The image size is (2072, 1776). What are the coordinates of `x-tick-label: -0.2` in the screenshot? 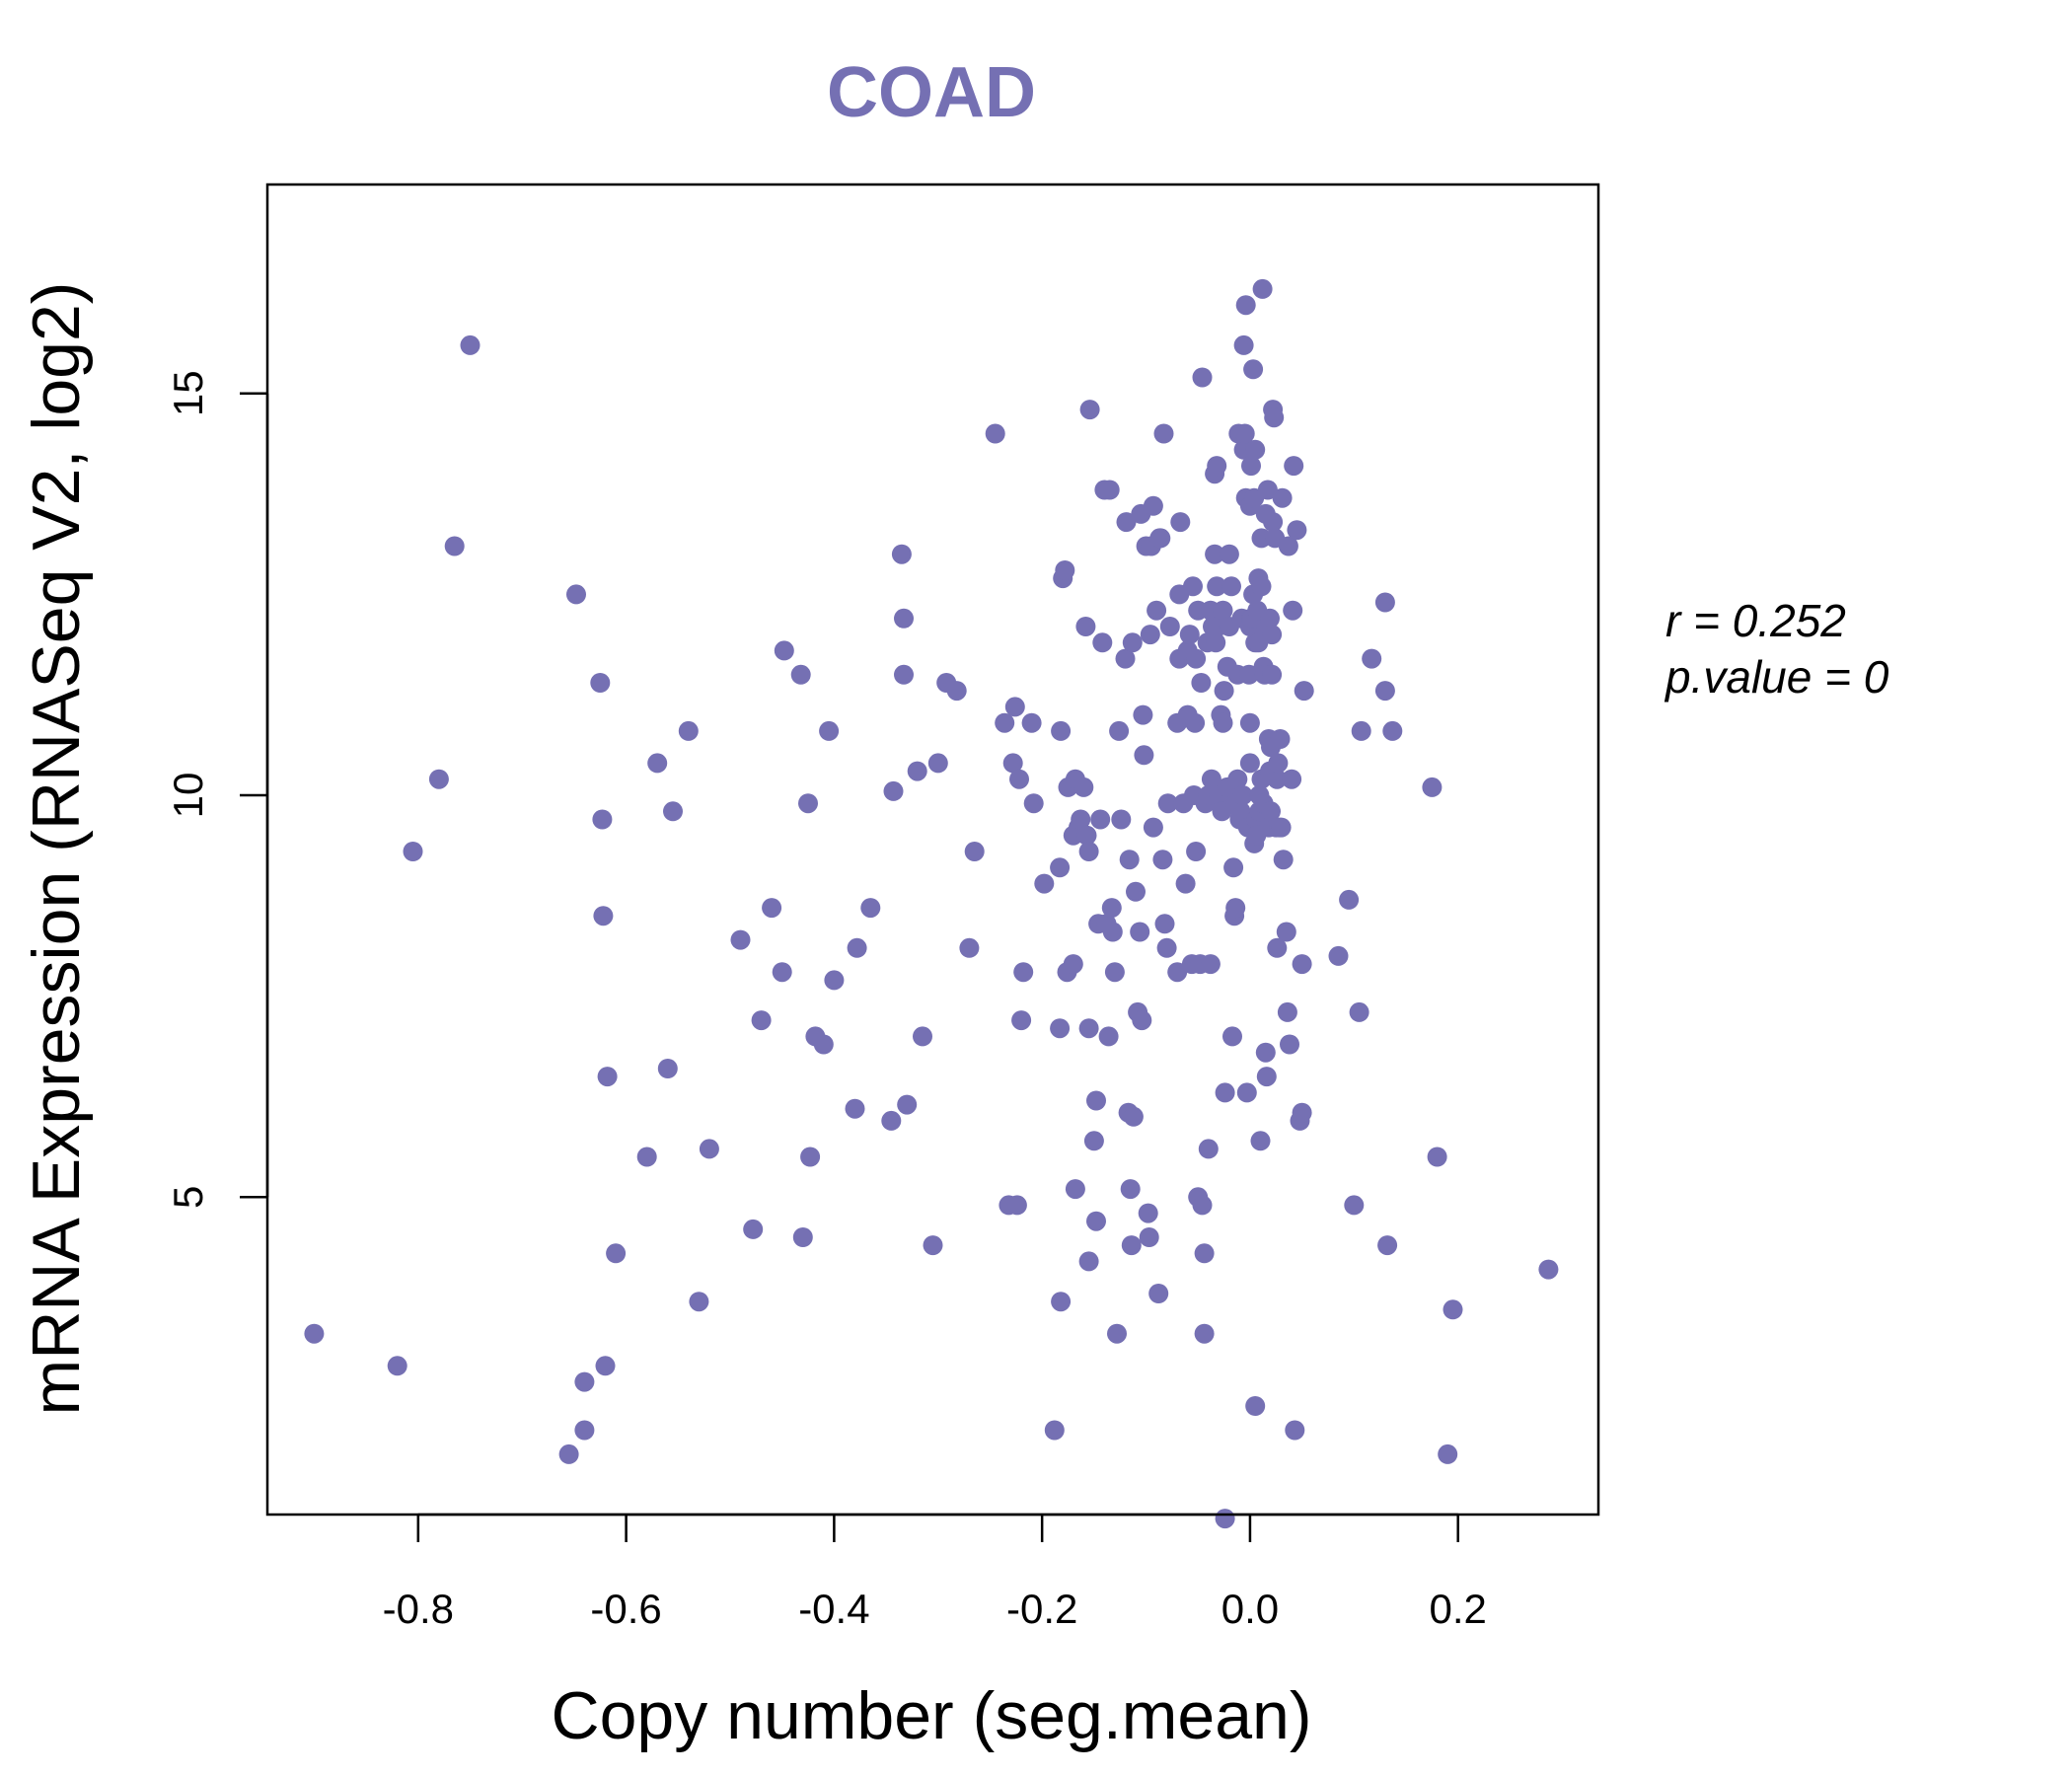 It's located at (1041, 1609).